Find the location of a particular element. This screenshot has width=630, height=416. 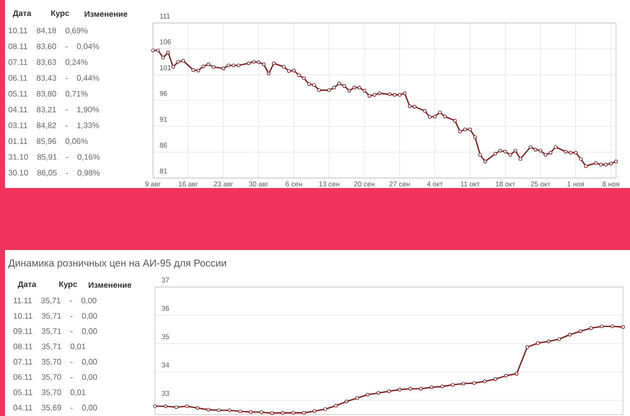

text: 10.11 84,18 0,69% is located at coordinates (48, 31).